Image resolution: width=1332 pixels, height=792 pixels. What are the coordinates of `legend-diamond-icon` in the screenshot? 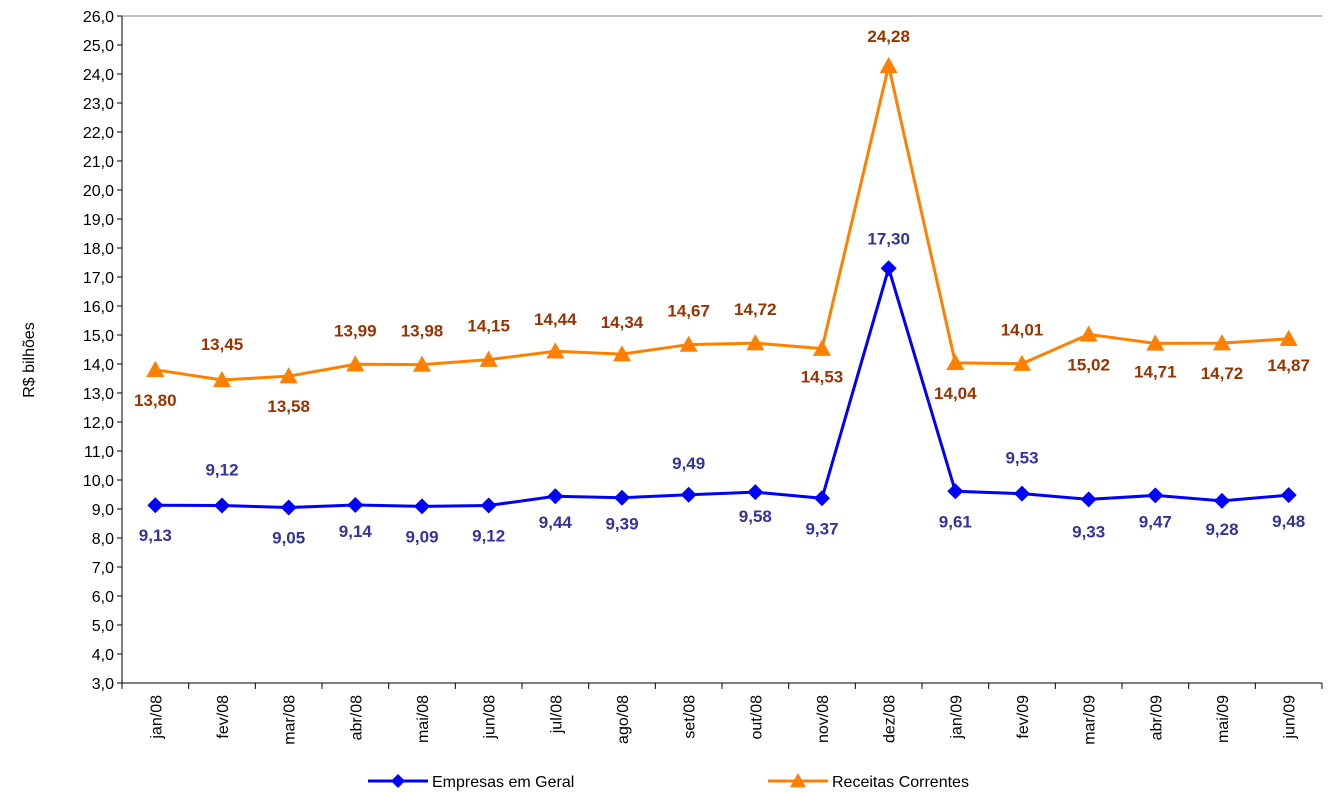 It's located at (398, 781).